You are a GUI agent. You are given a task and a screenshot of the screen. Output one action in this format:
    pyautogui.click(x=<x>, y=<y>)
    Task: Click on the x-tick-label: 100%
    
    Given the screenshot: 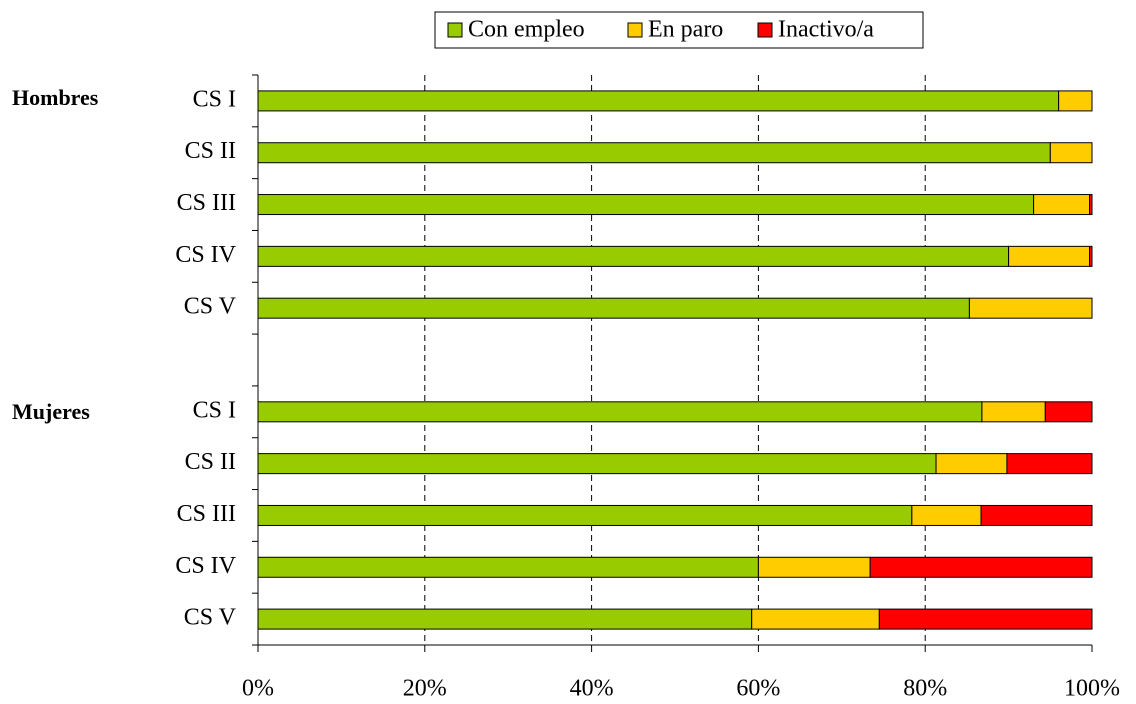 What is the action you would take?
    pyautogui.click(x=1092, y=689)
    